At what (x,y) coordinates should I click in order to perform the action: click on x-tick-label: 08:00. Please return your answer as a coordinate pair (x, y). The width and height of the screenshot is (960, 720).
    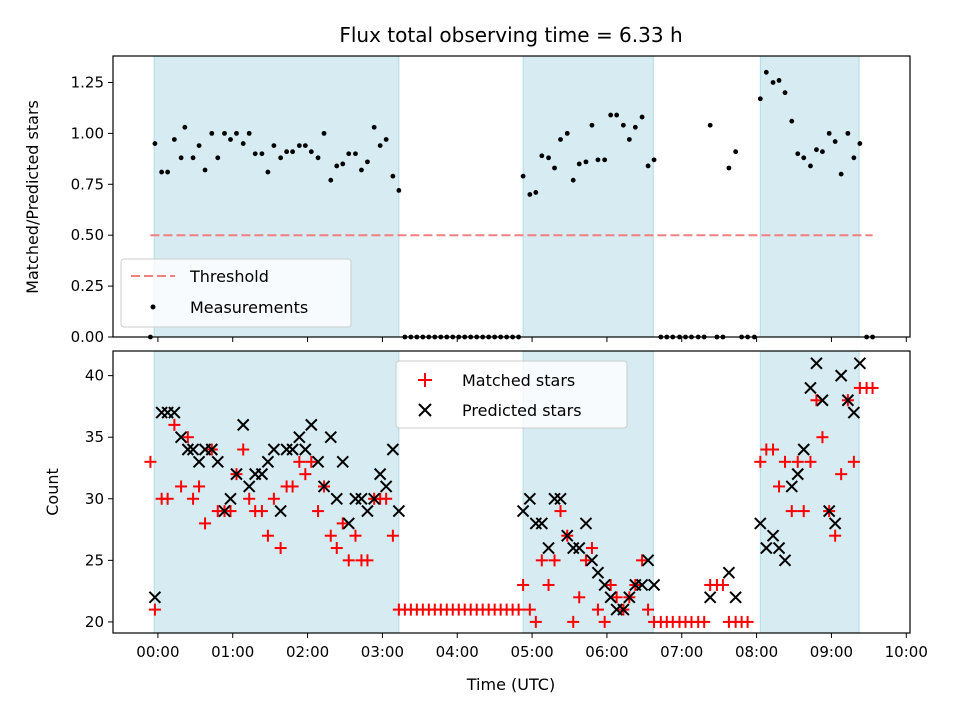
    Looking at the image, I should click on (756, 652).